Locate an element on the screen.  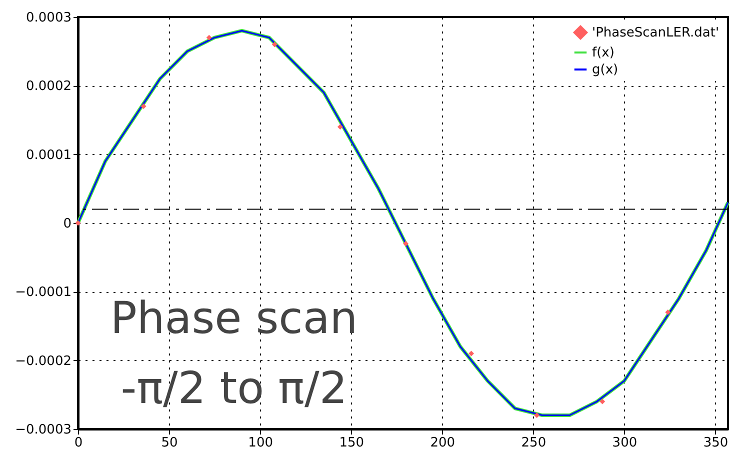
y-tick-label: 0.0002 is located at coordinates (49, 86).